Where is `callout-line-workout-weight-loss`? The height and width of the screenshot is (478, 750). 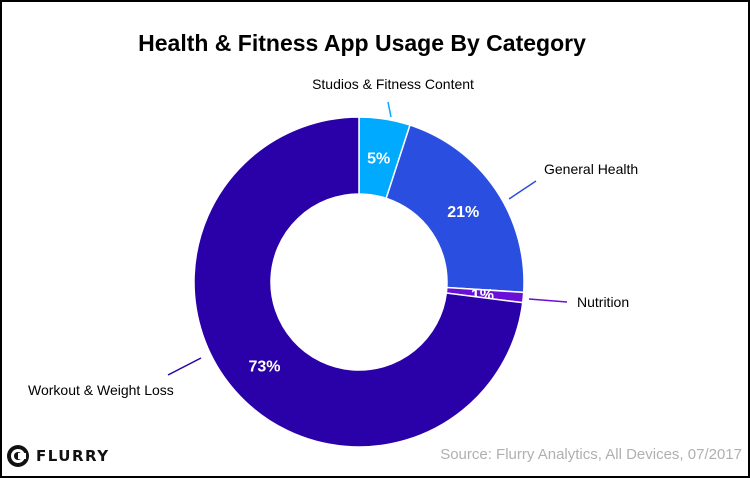
callout-line-workout-weight-loss is located at coordinates (184, 366).